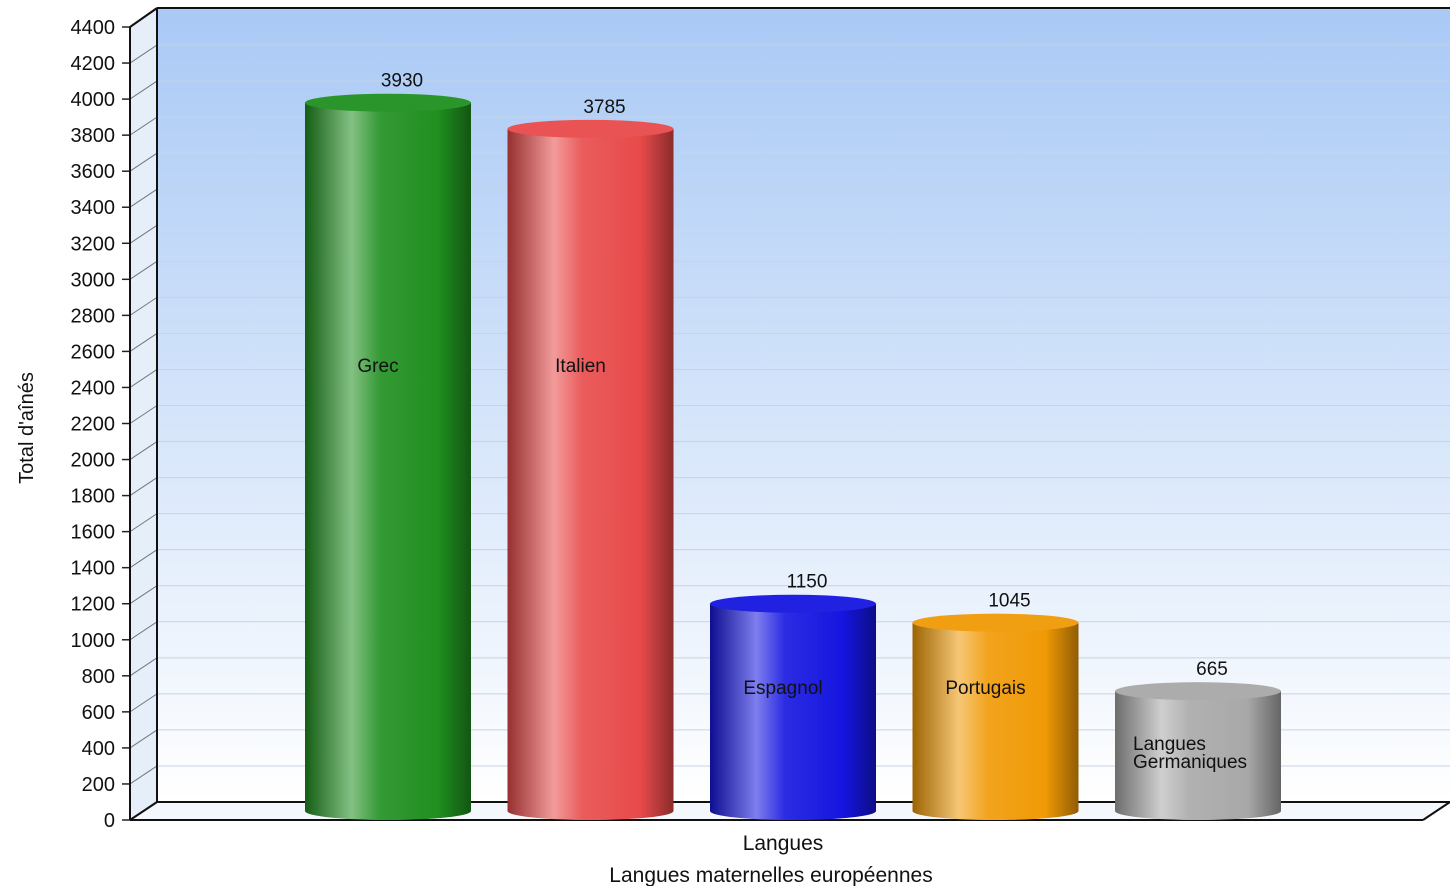 Image resolution: width=1450 pixels, height=886 pixels. Describe the element at coordinates (143, 811) in the screenshot. I see `floor-left-edge` at that location.